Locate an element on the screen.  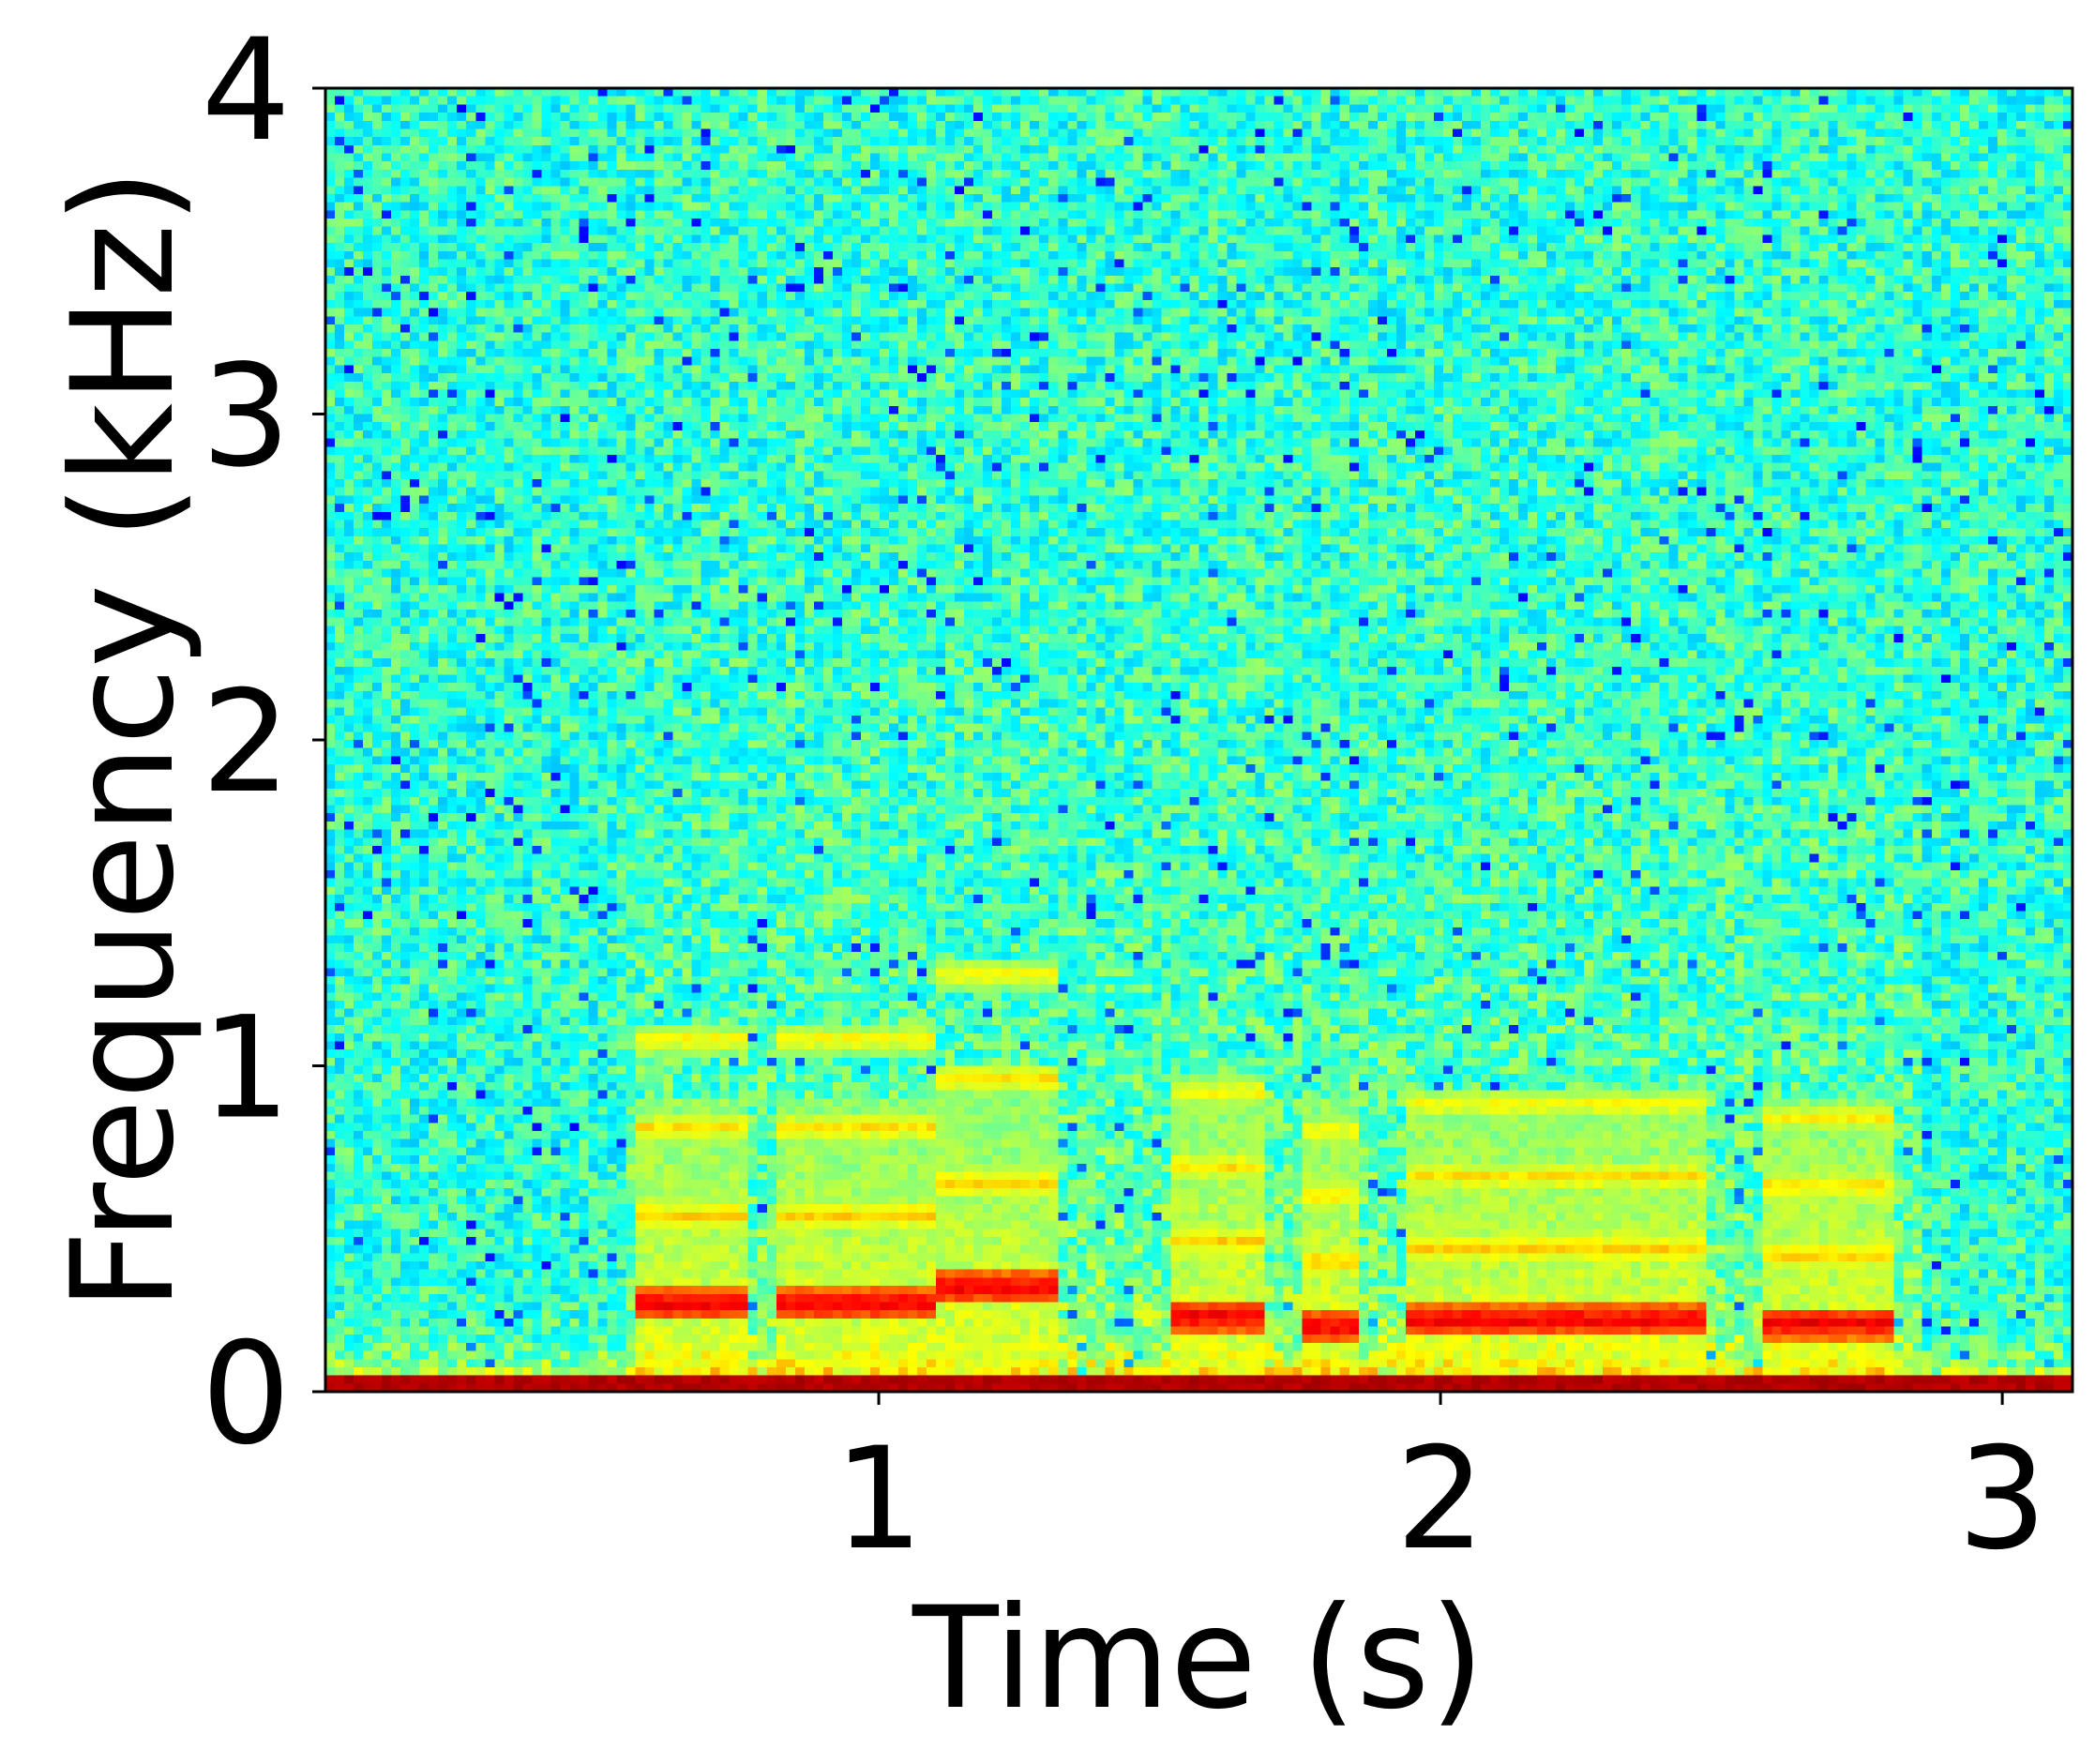
y-axis: 0 1 2 3 4 is located at coordinates (263, 742).